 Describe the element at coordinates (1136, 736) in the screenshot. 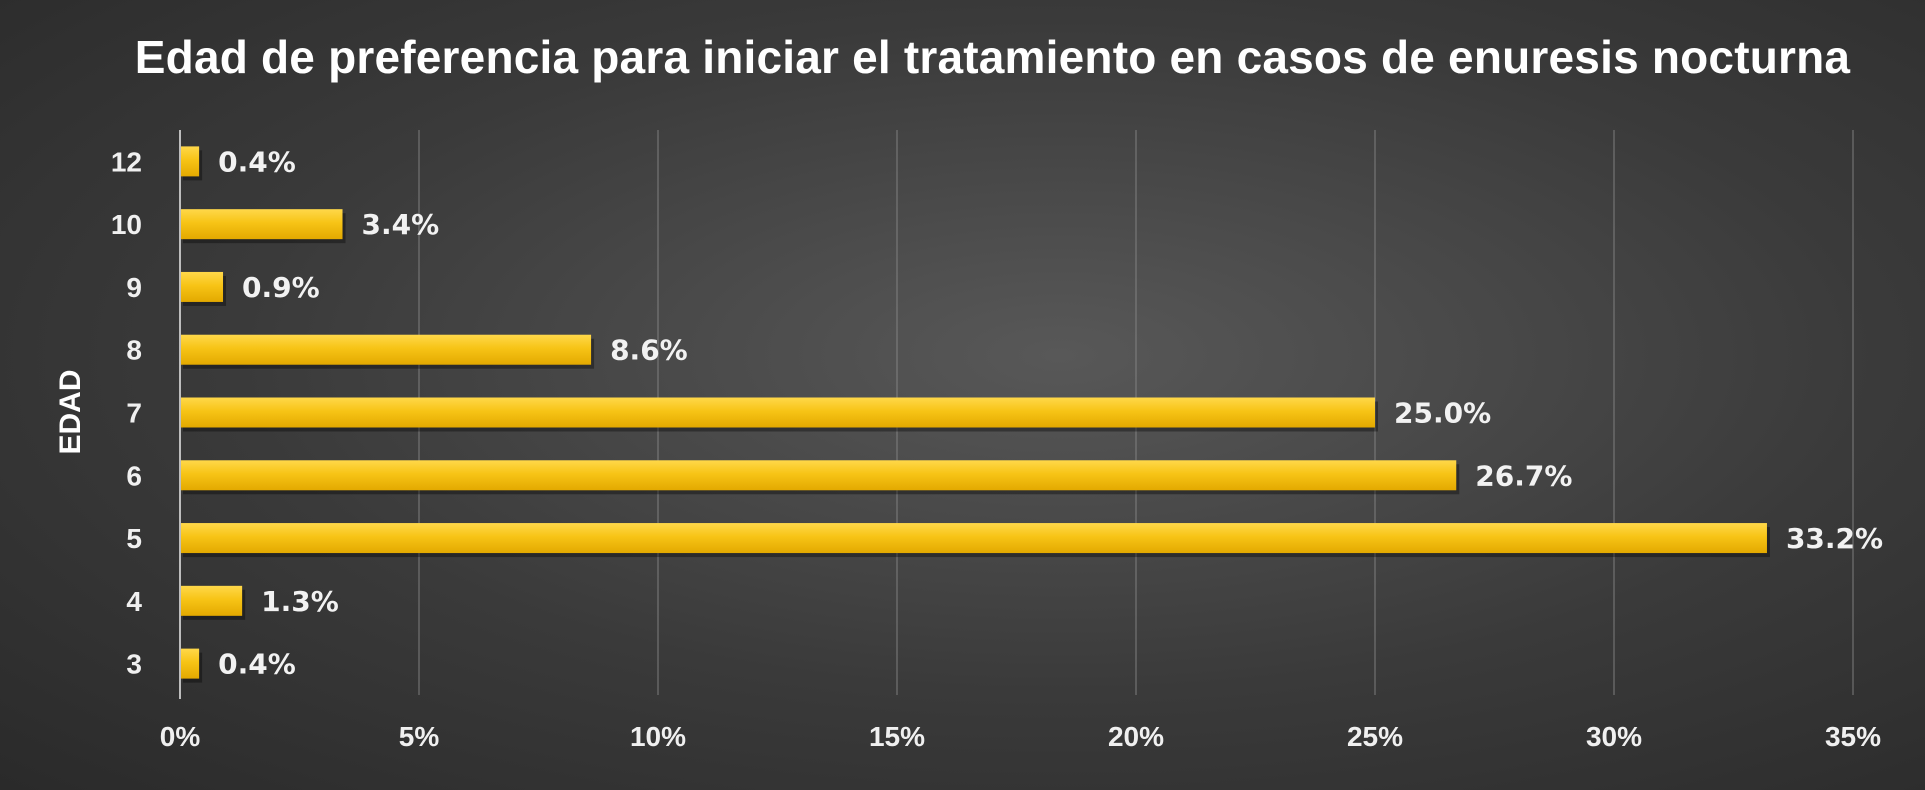

I see `x-tick-label: 20%` at that location.